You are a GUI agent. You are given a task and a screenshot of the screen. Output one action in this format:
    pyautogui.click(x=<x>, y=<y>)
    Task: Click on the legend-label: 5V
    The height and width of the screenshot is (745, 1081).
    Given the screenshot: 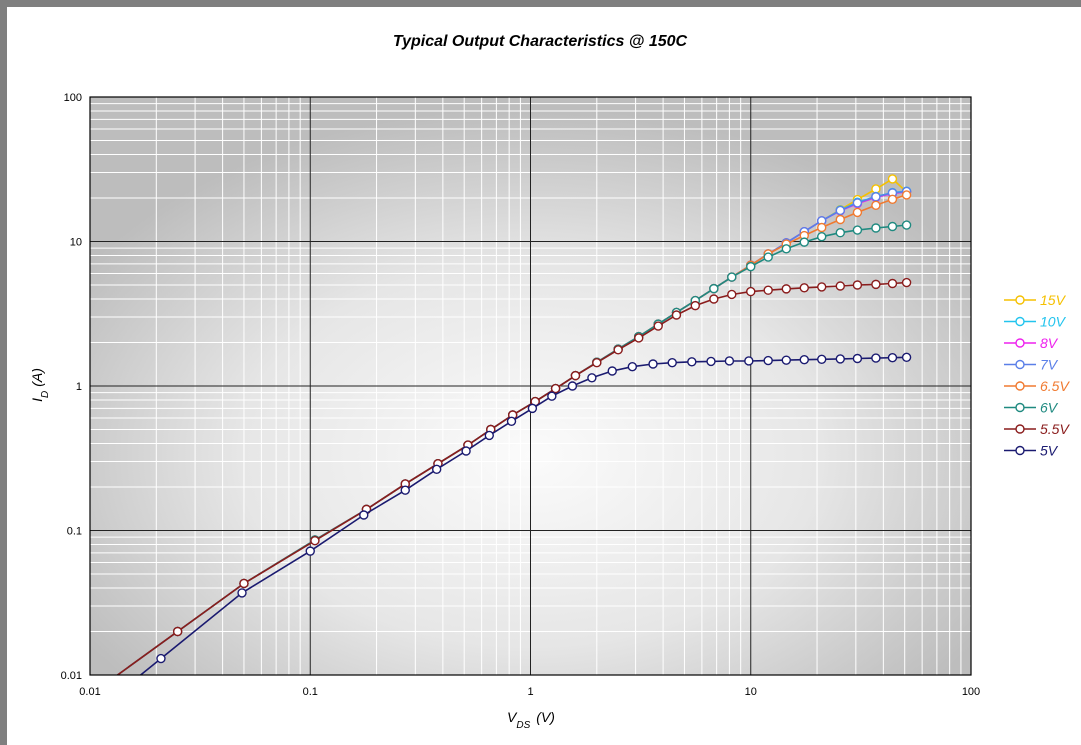 What is the action you would take?
    pyautogui.click(x=1049, y=451)
    